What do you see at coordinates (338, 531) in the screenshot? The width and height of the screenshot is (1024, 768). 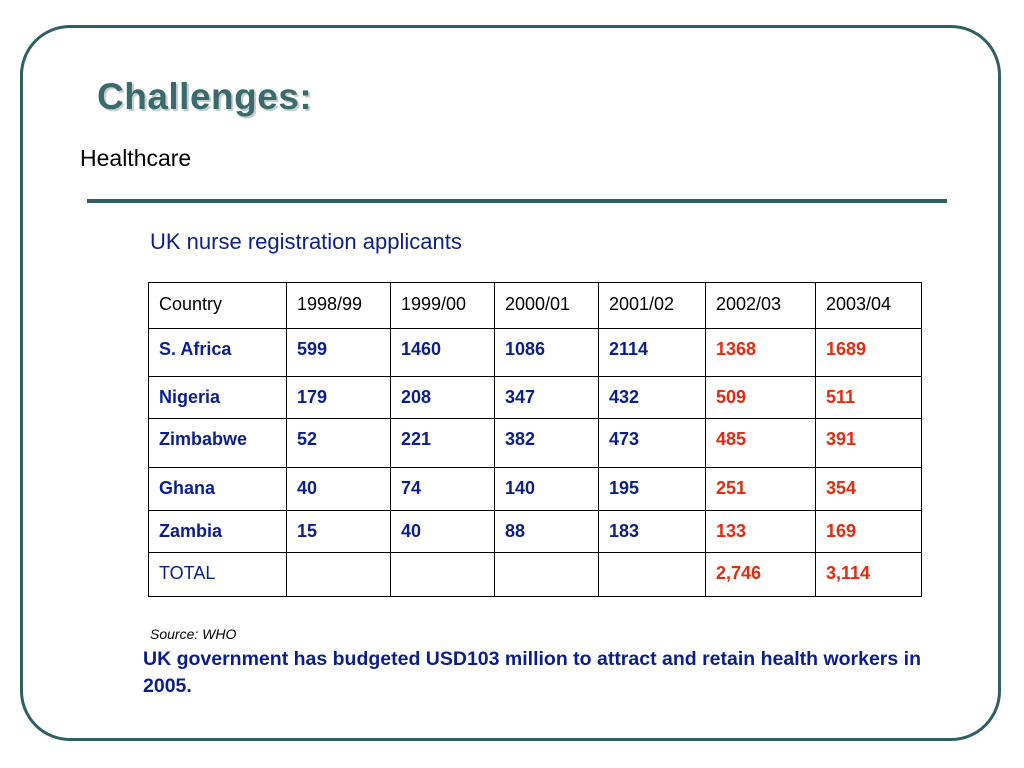 I see `value-cell: 15` at bounding box center [338, 531].